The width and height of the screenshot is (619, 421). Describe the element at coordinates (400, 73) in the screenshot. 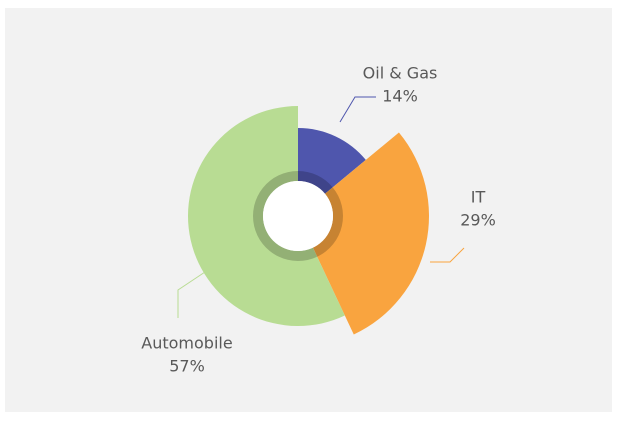

I see `slice-label: Oil & Gas` at that location.